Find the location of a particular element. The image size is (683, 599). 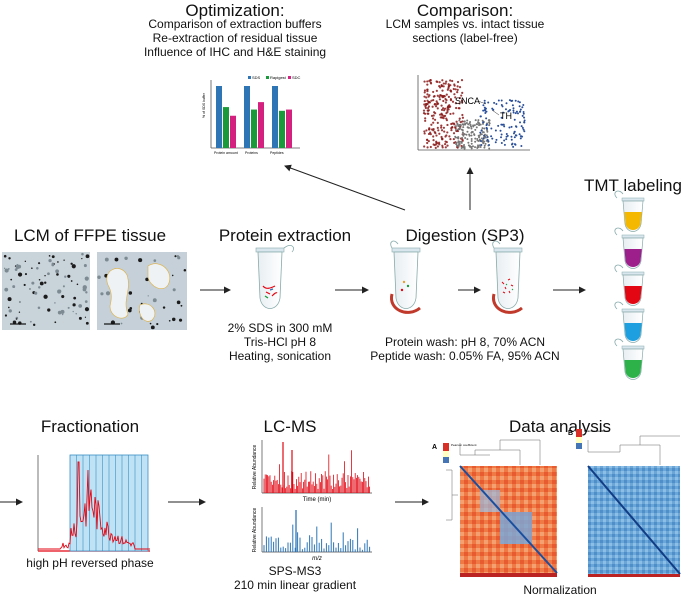

tmt-tube-cap is located at coordinates (619, 268).